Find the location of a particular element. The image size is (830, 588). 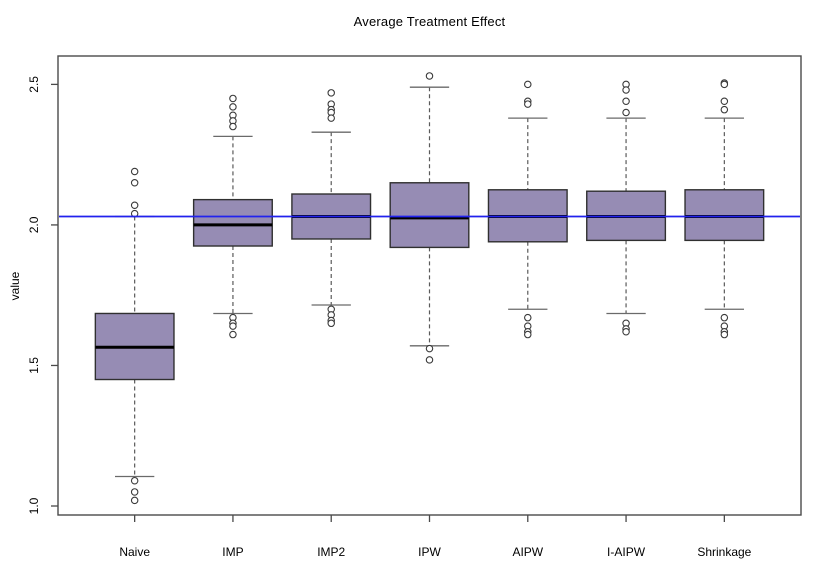

box-group-naive is located at coordinates (134, 336).